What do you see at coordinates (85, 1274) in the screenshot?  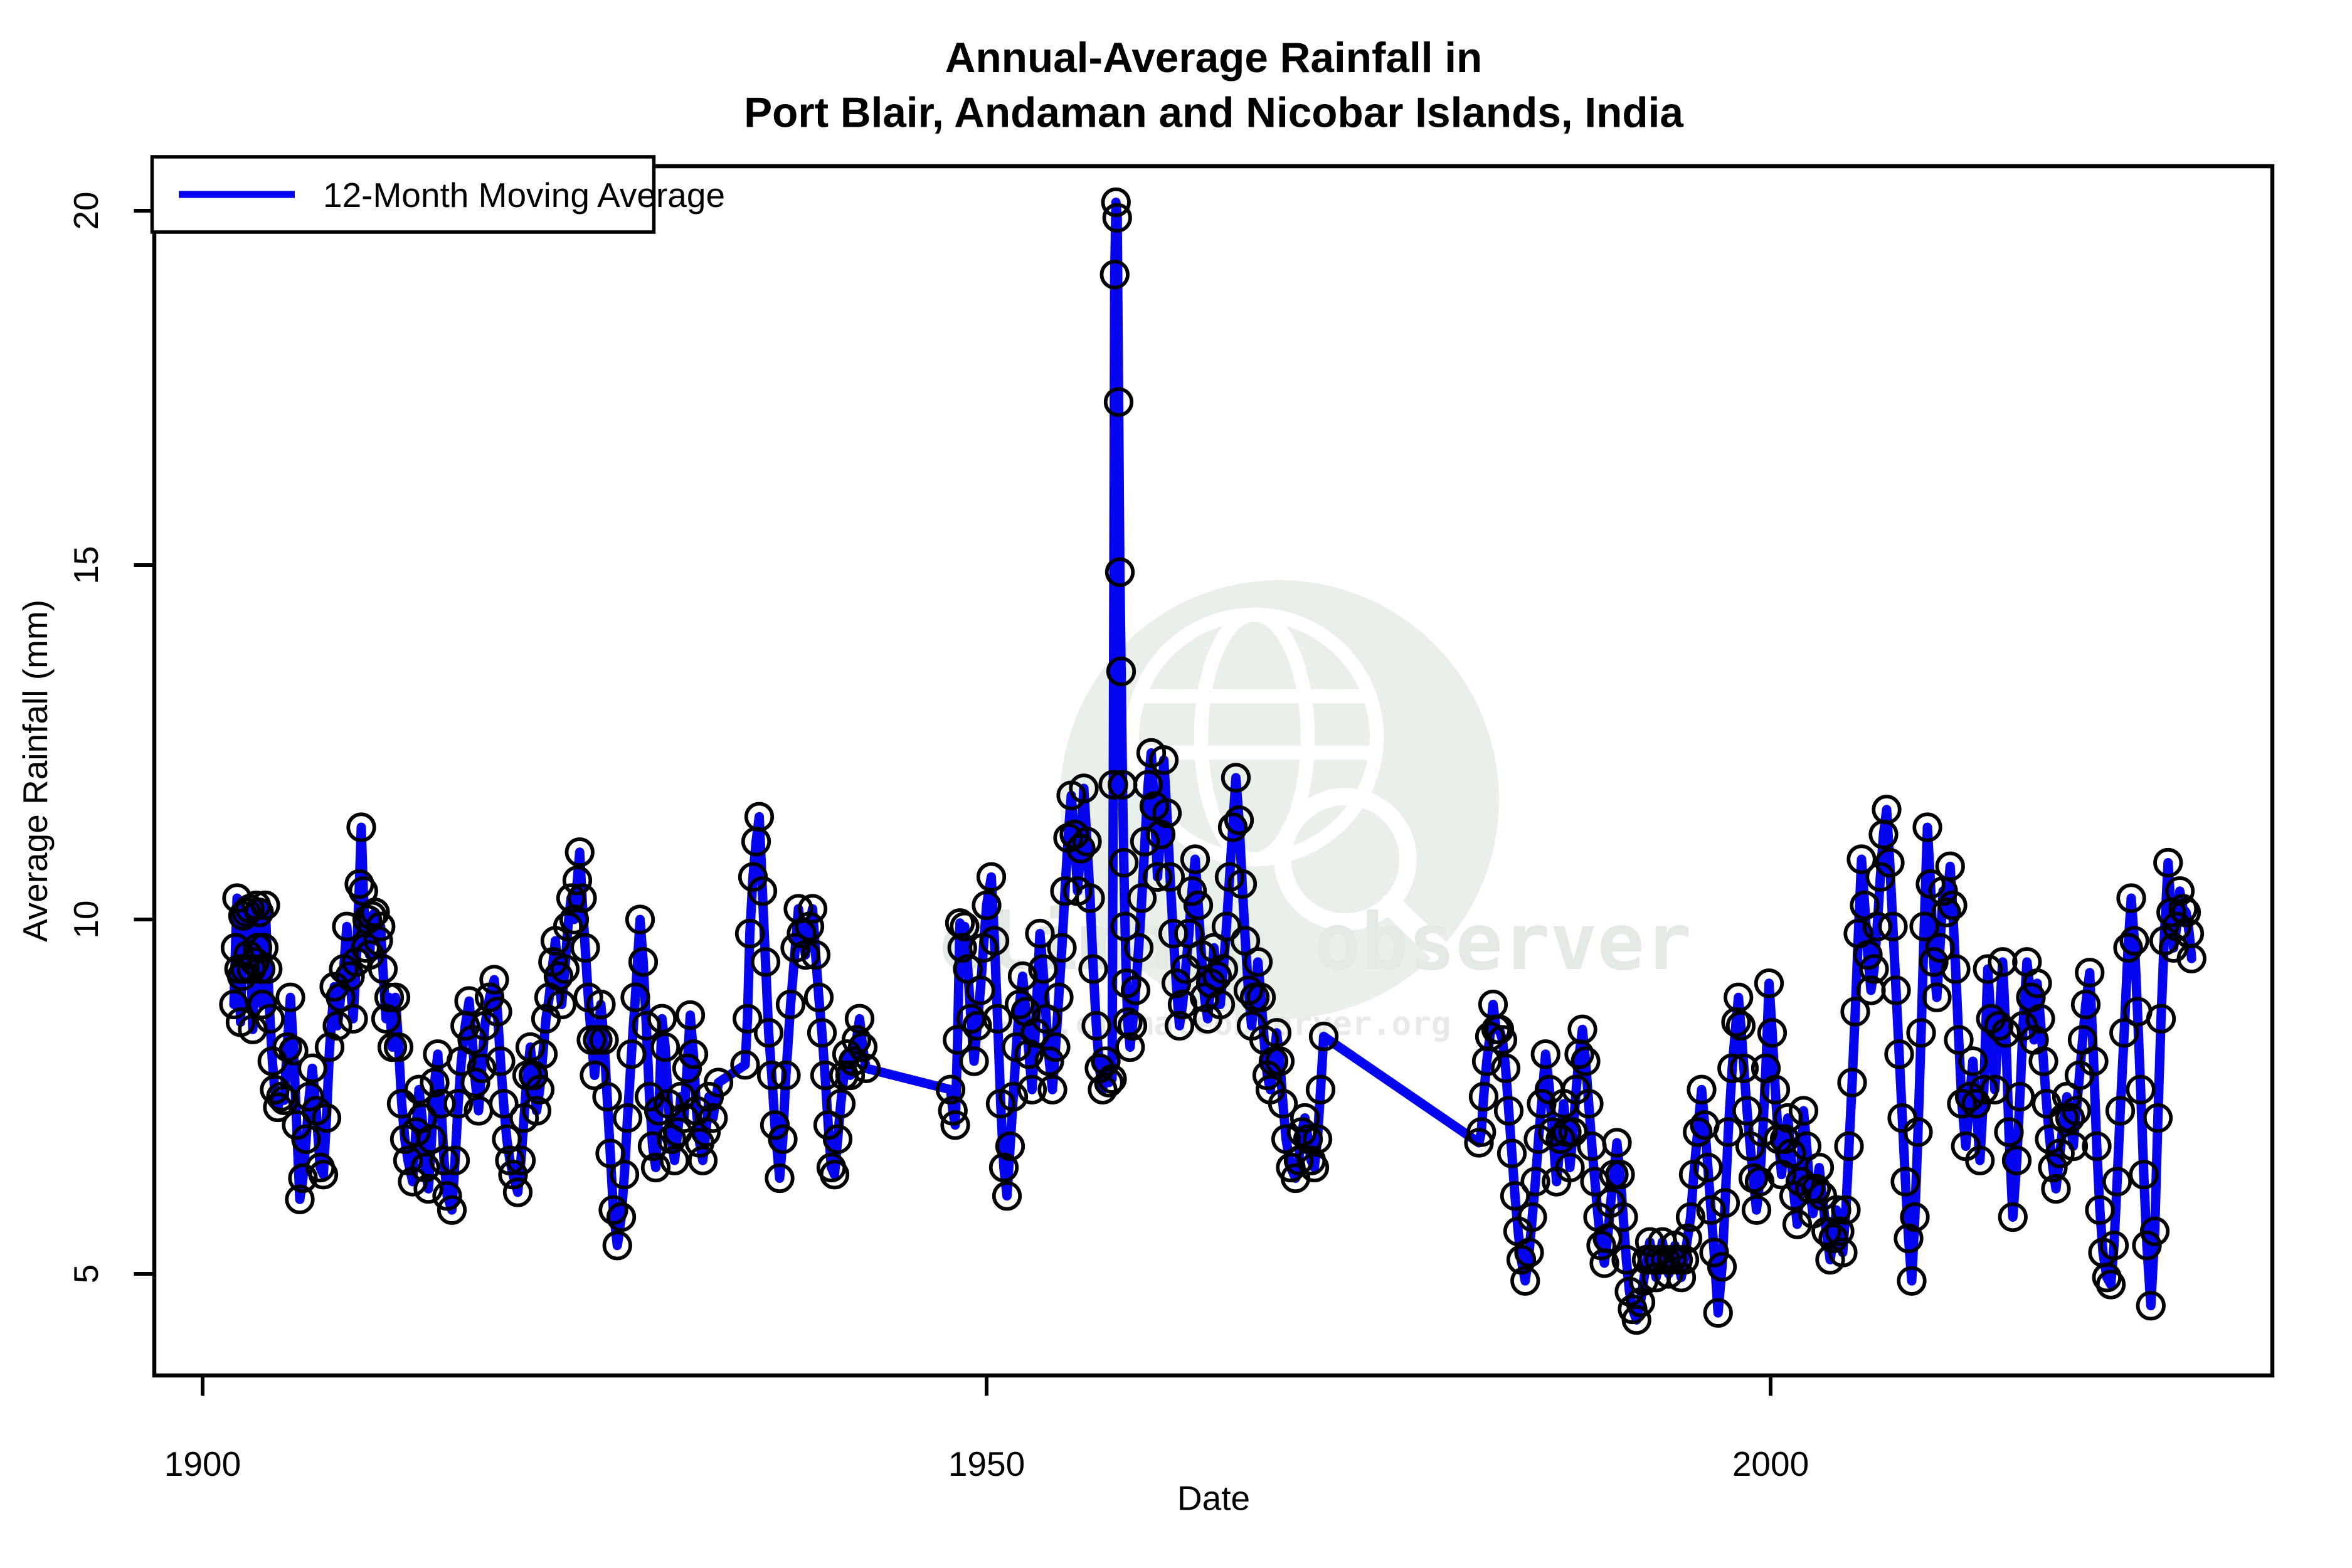 I see `y-tick-label: 5` at bounding box center [85, 1274].